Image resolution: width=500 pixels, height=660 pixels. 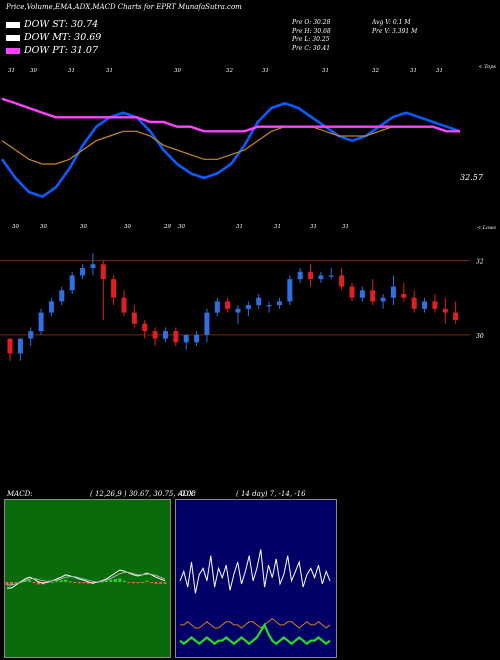 What do you see at coordinates (391, 22) in the screenshot?
I see `ohlc-avg-volume: Avg V: 0.1 M` at bounding box center [391, 22].